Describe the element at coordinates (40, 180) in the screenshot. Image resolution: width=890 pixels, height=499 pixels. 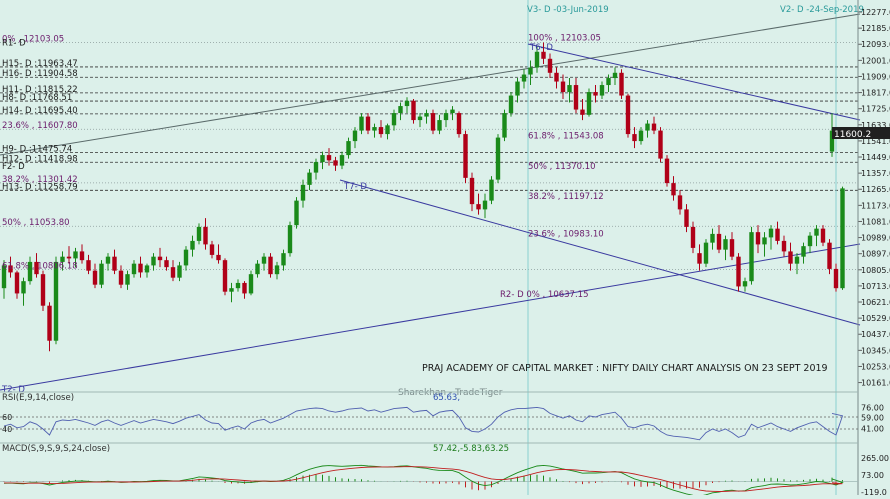
I see `level-label: 38.2% , 11301.42` at that location.